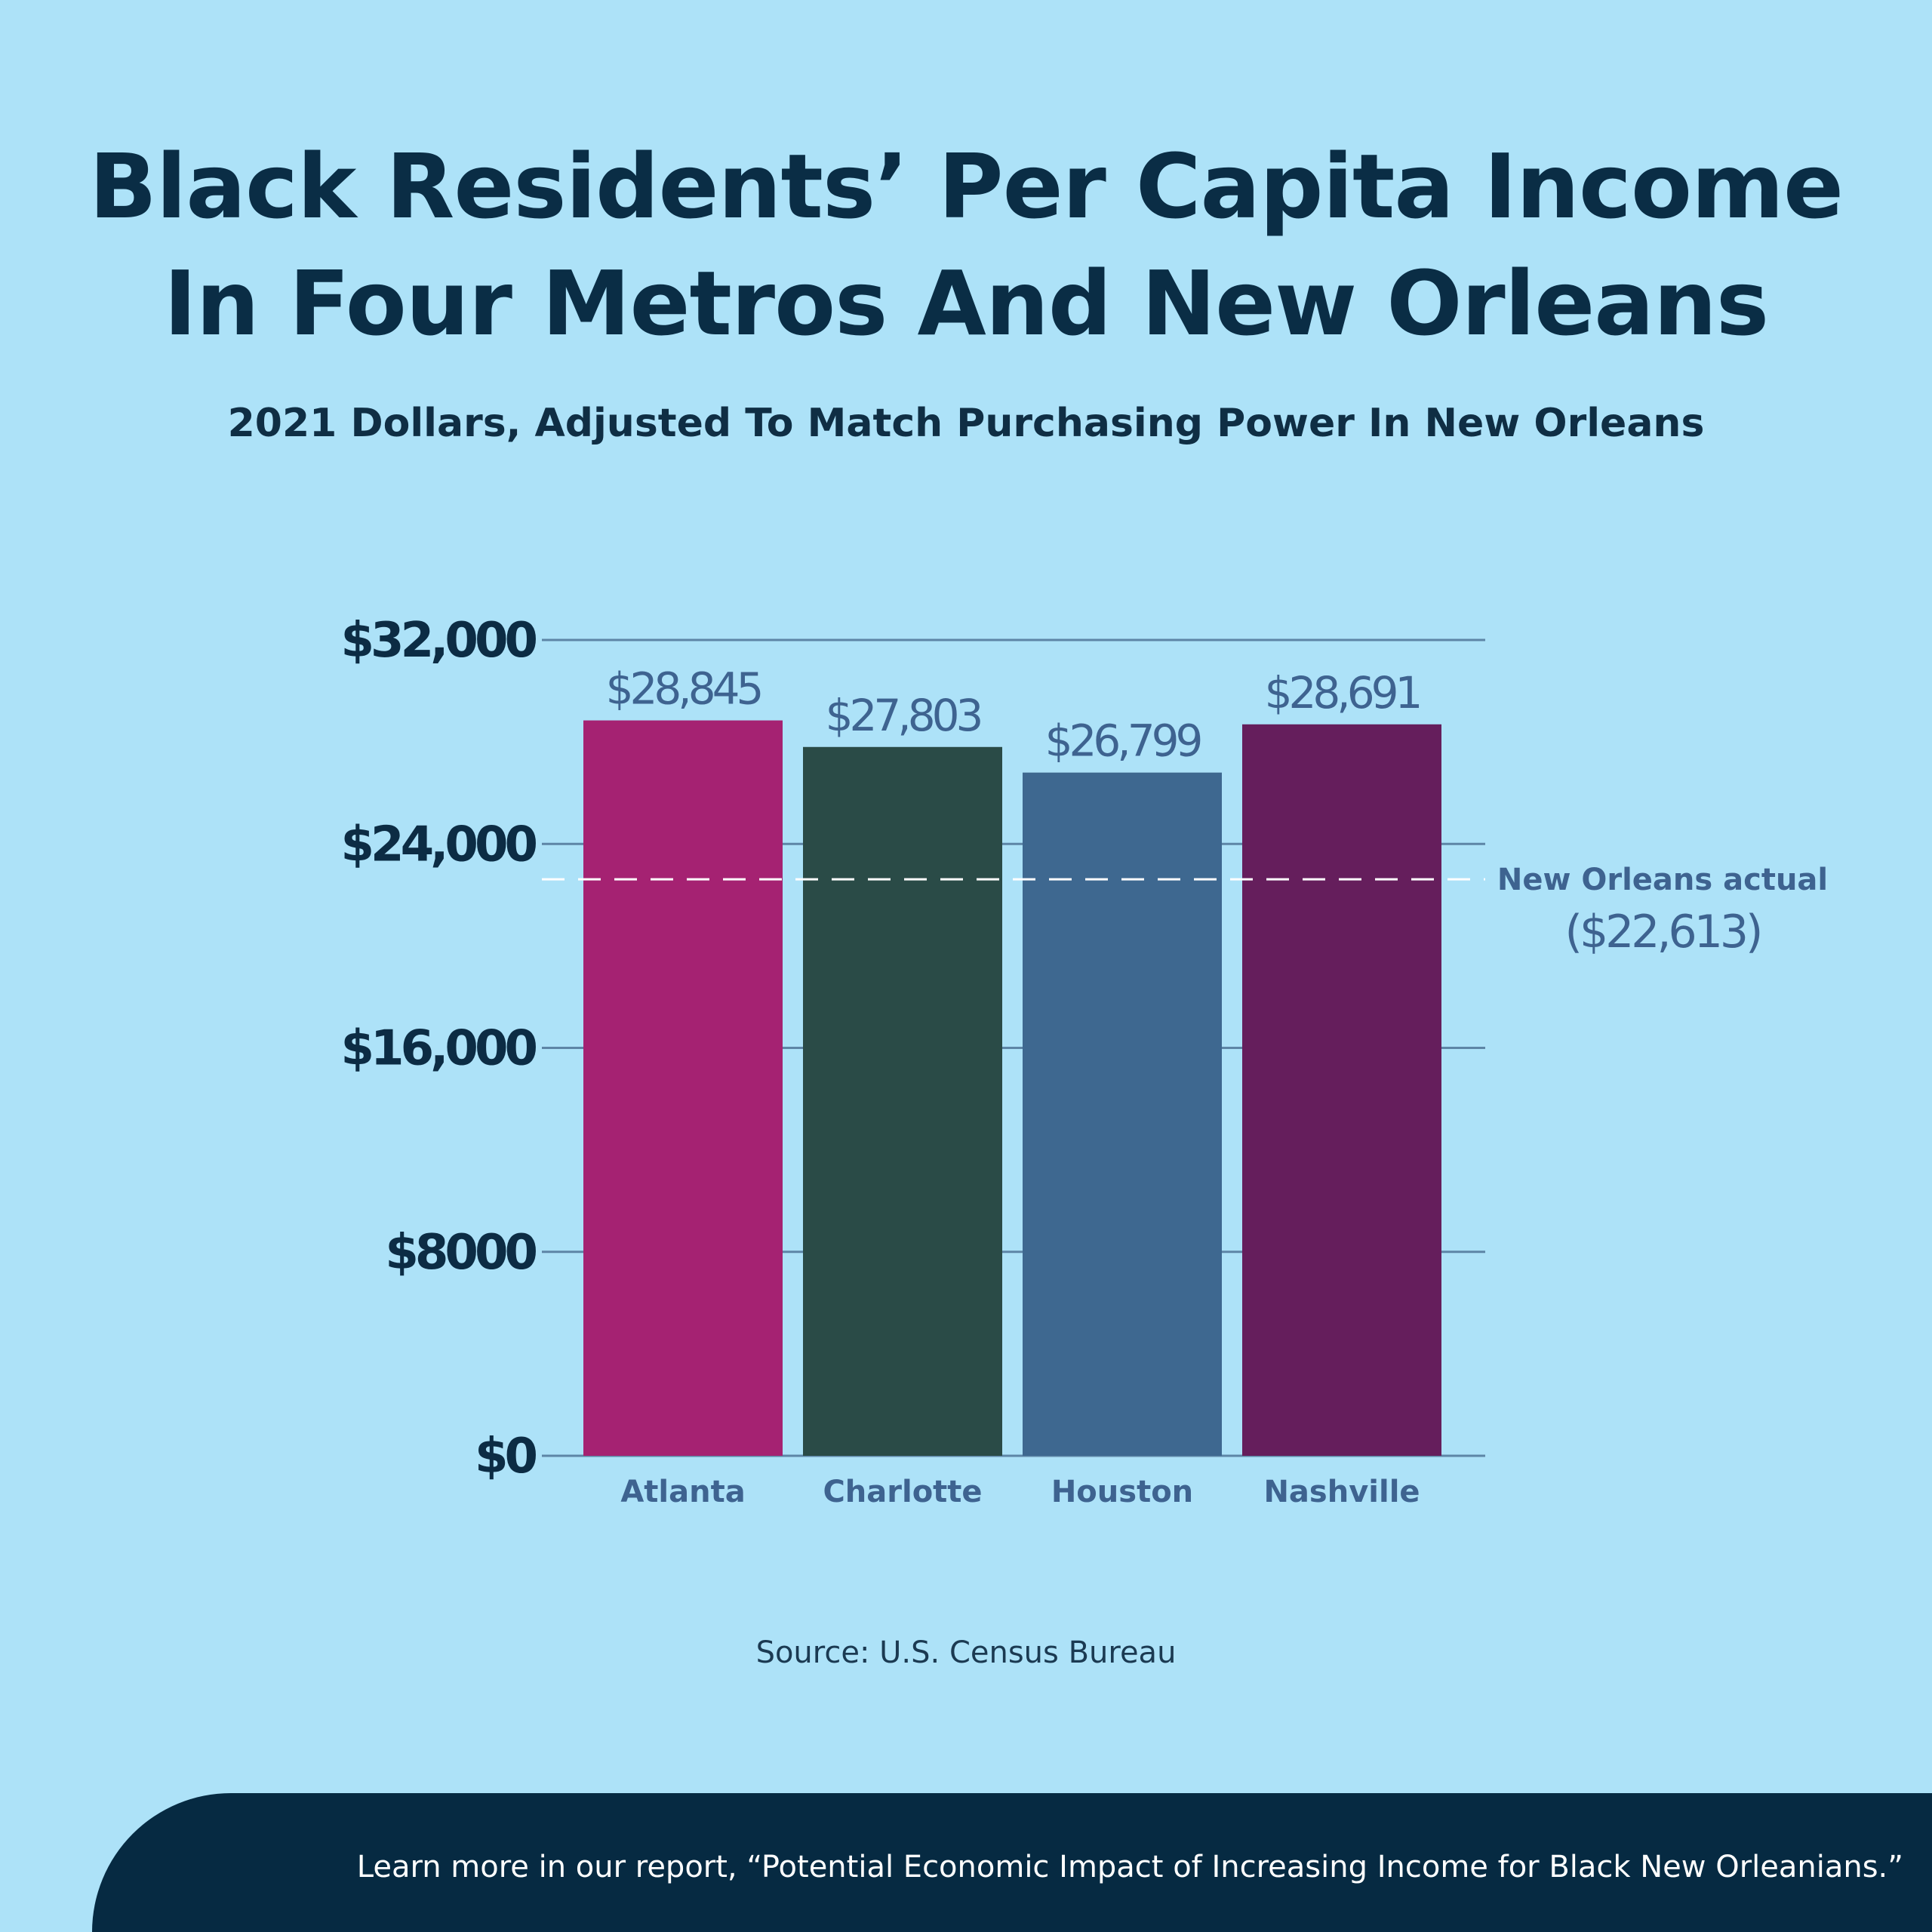 The image size is (1932, 1932). I want to click on y-tick-label: $24,000, so click(439, 844).